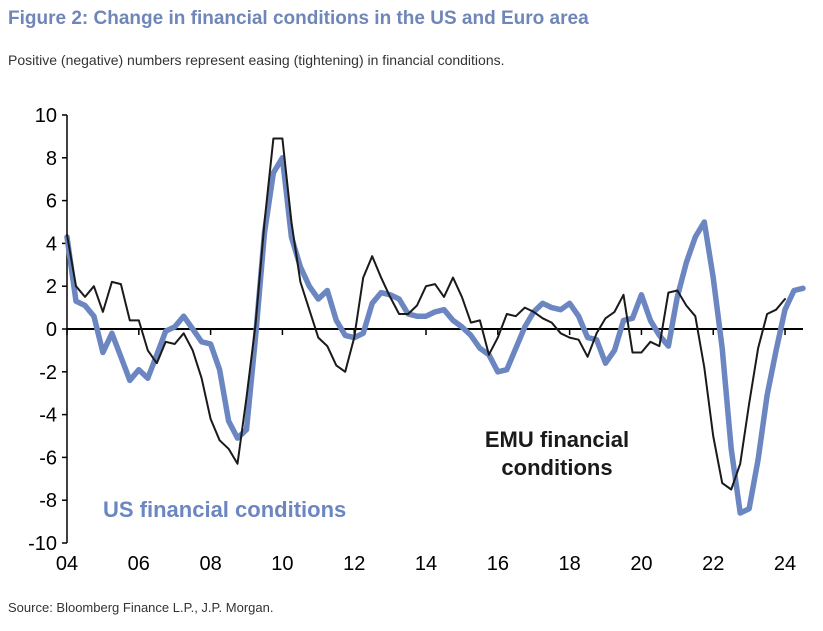  What do you see at coordinates (570, 564) in the screenshot?
I see `x-tick-label: 18` at bounding box center [570, 564].